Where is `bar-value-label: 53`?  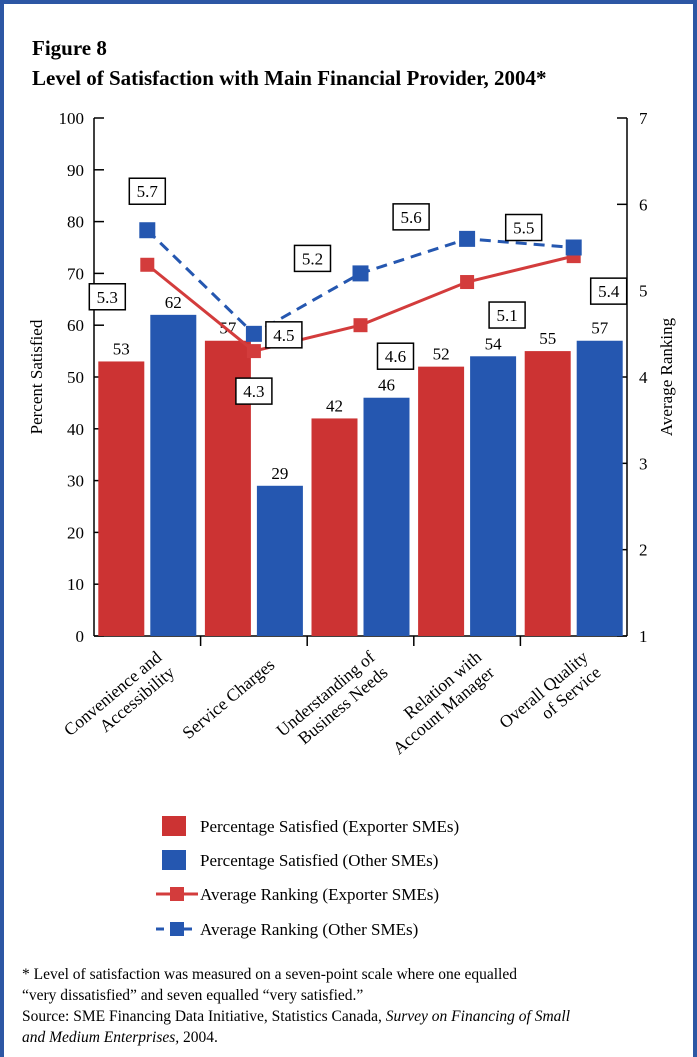
bar-value-label: 53 is located at coordinates (121, 348).